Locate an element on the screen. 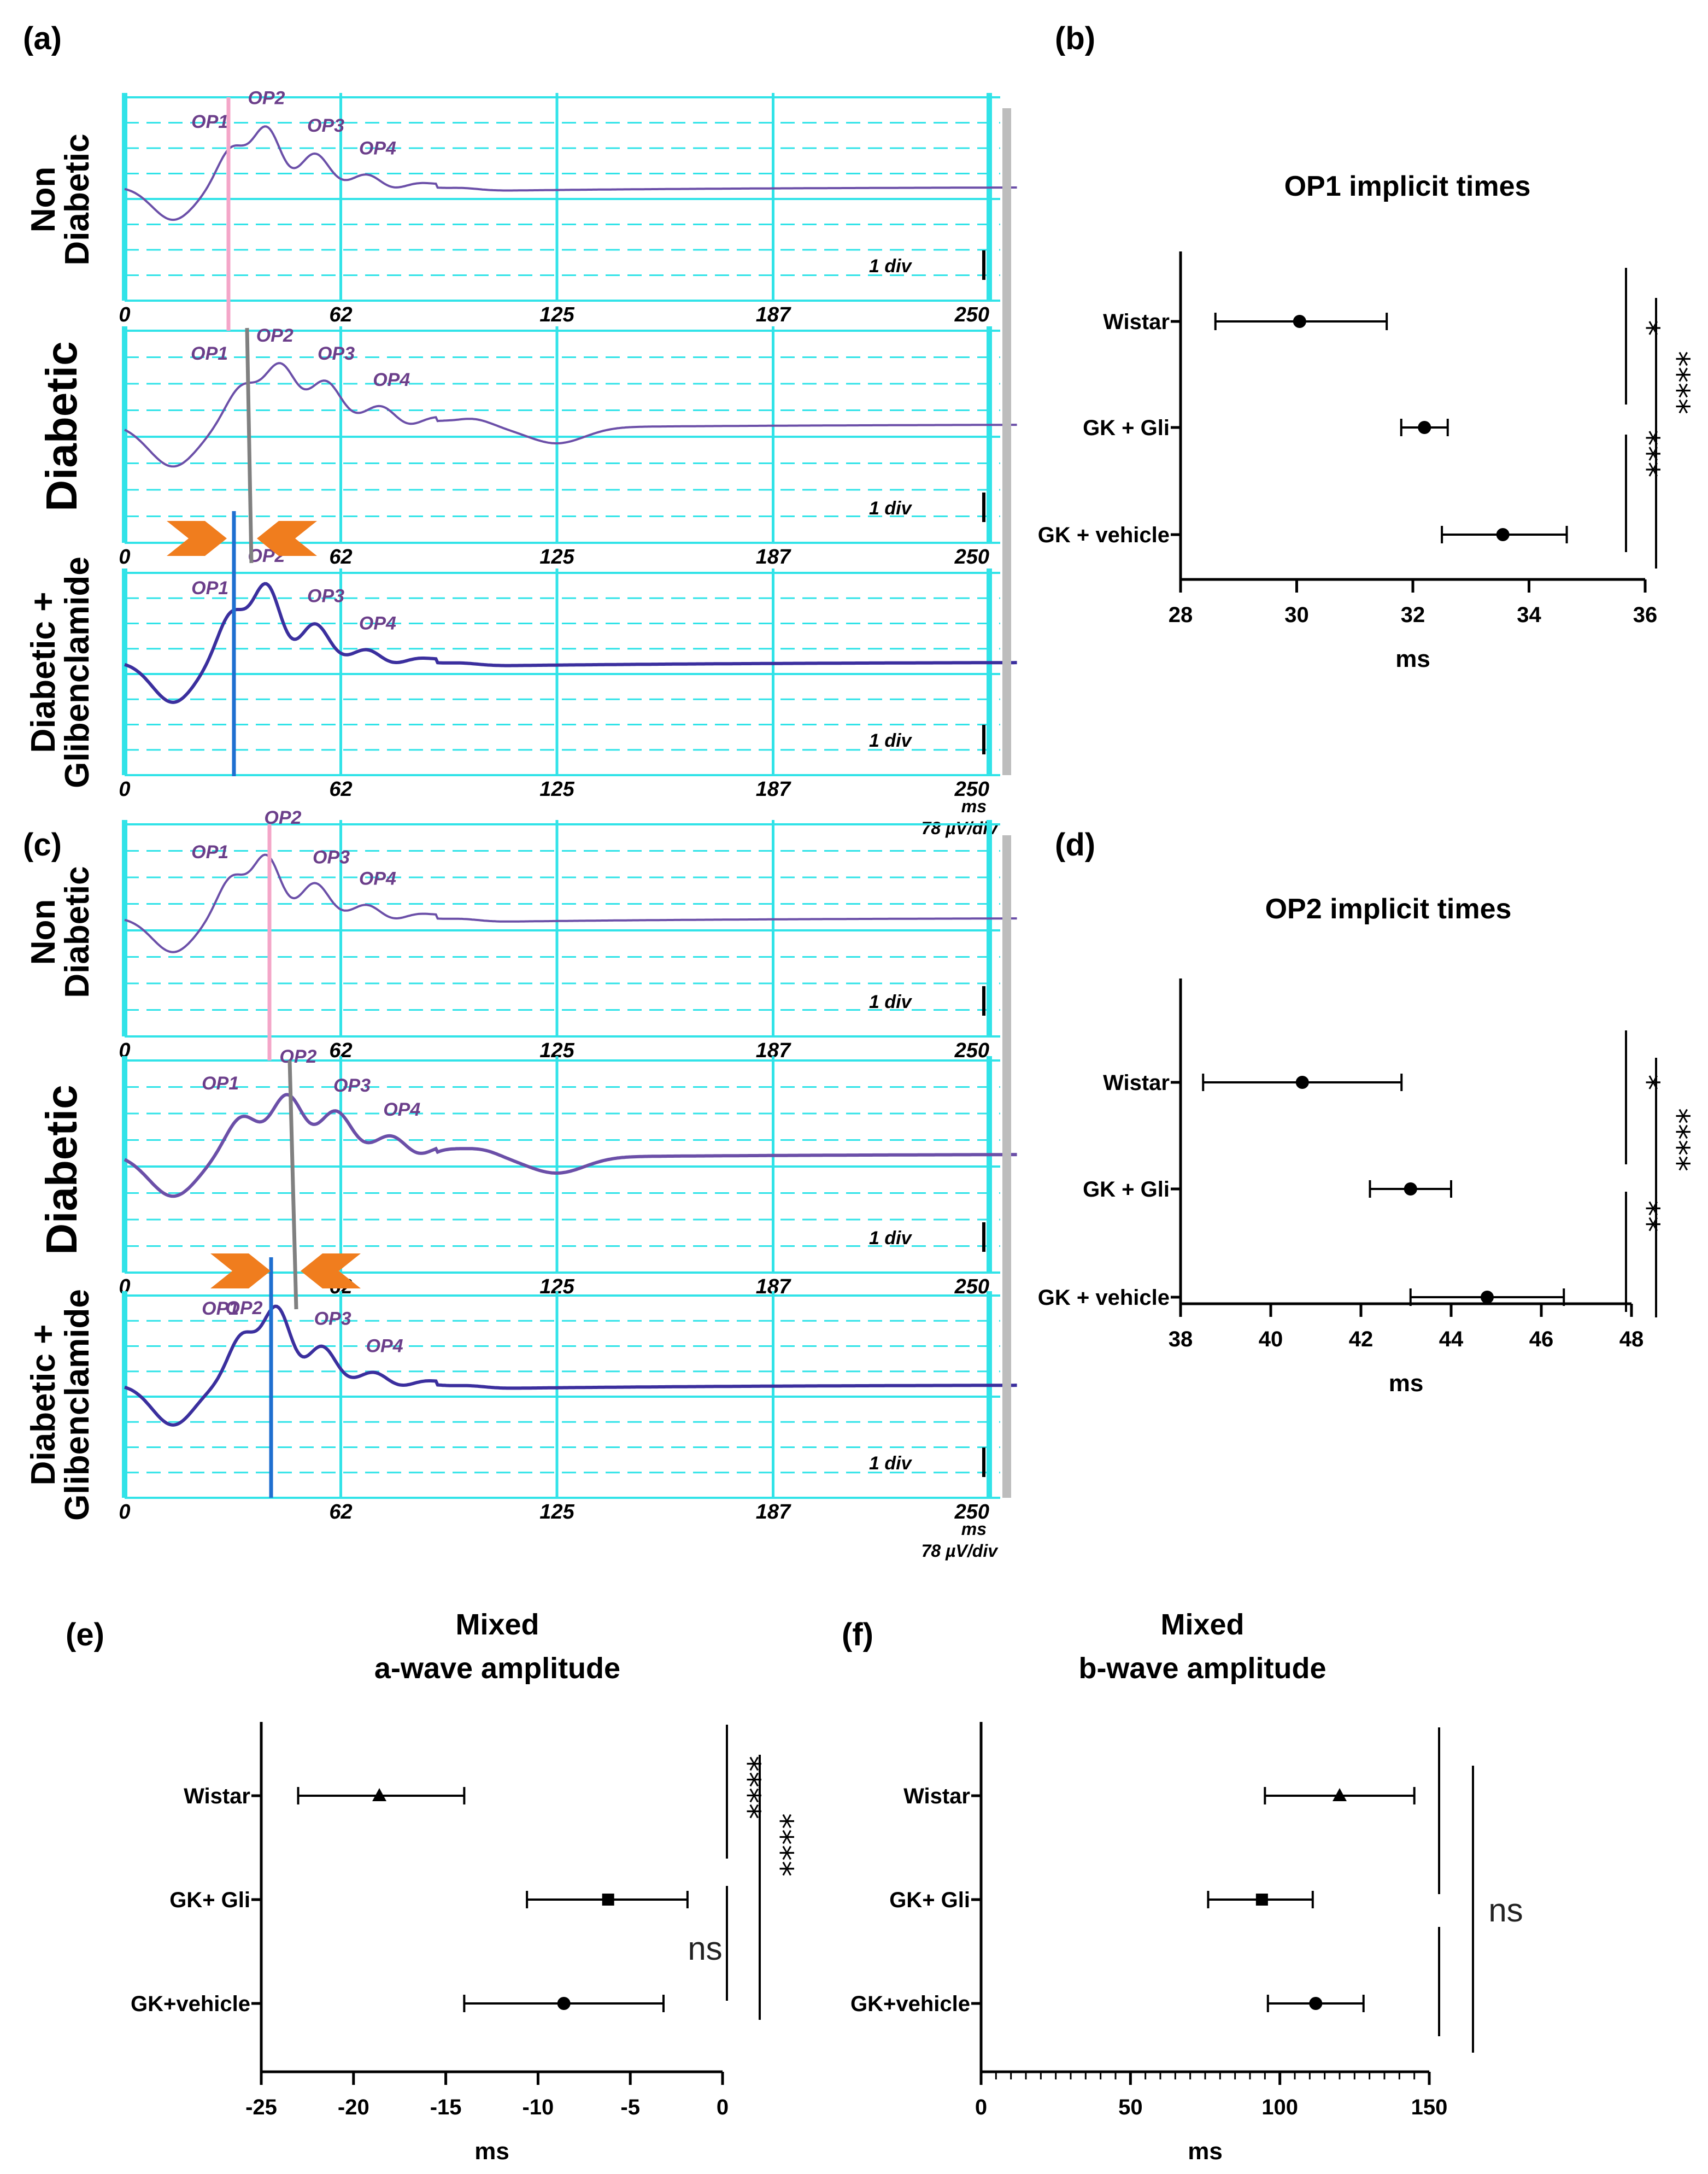 This screenshot has width=1708, height=2174. erg-row-non-diabetic: OP1 OP2 OP3 OP4 1 div 0 62 125 187 250 is located at coordinates (568, 207).